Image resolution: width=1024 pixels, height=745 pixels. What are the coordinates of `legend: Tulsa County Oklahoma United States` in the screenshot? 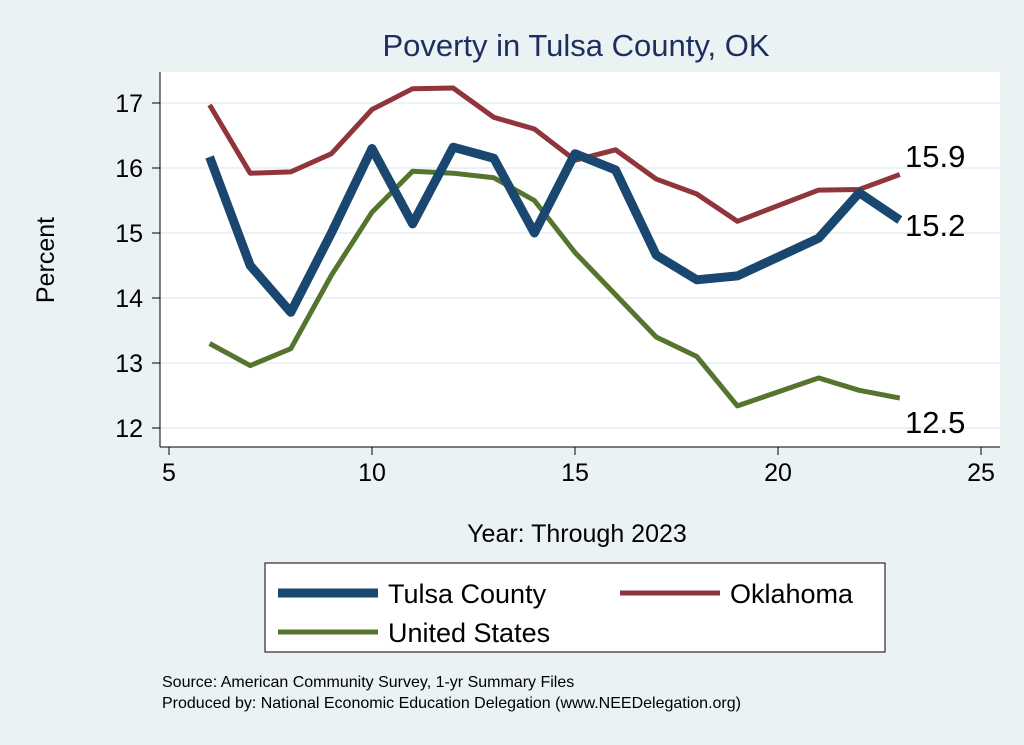 It's located at (575, 607).